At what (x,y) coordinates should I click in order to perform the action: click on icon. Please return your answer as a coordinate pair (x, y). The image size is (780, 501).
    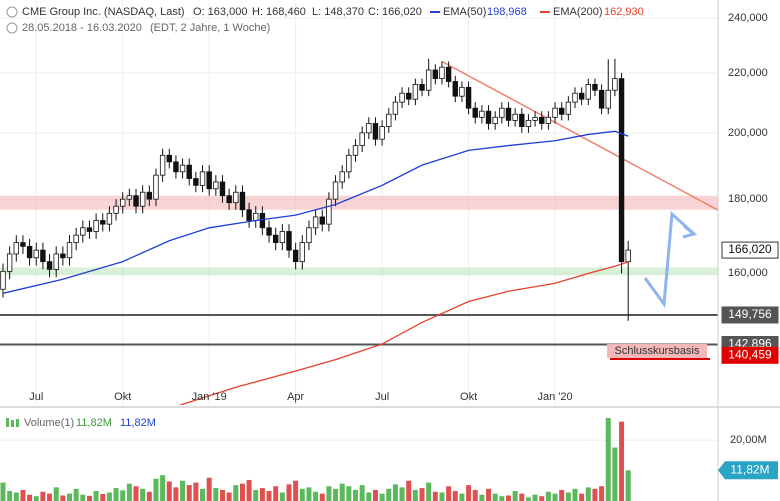
    Looking at the image, I should click on (17, 423).